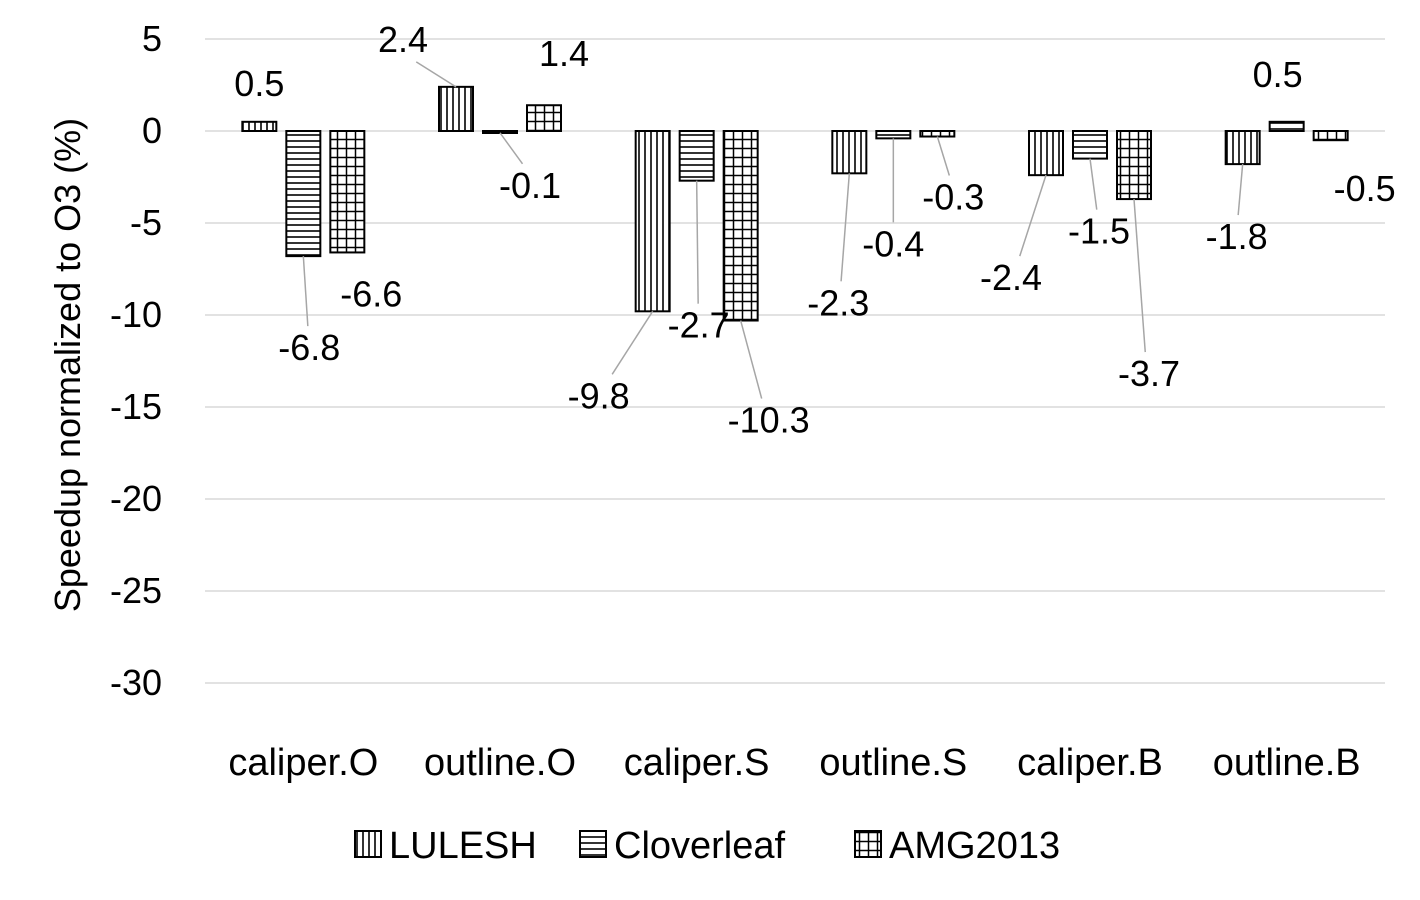 This screenshot has width=1420, height=900. I want to click on data-label: -10.3, so click(769, 420).